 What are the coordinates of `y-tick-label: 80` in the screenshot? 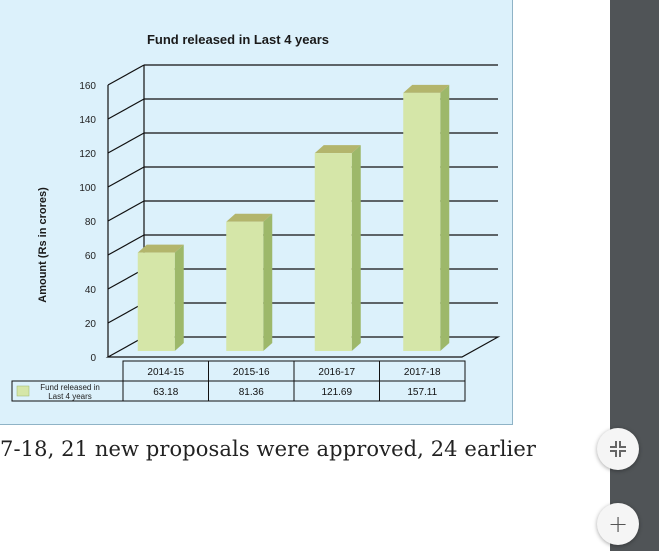 It's located at (91, 222).